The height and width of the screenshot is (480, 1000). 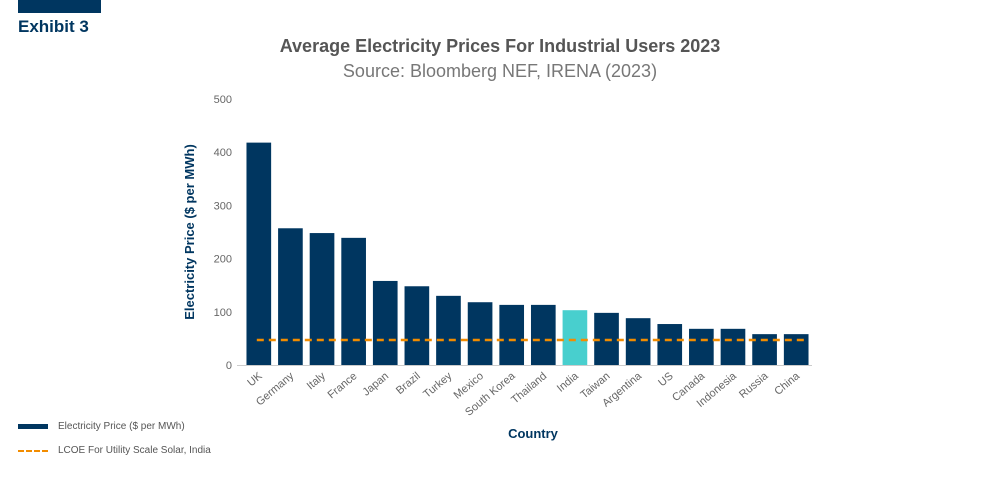 I want to click on exhibit-label: Exhibit 3, so click(x=53, y=26).